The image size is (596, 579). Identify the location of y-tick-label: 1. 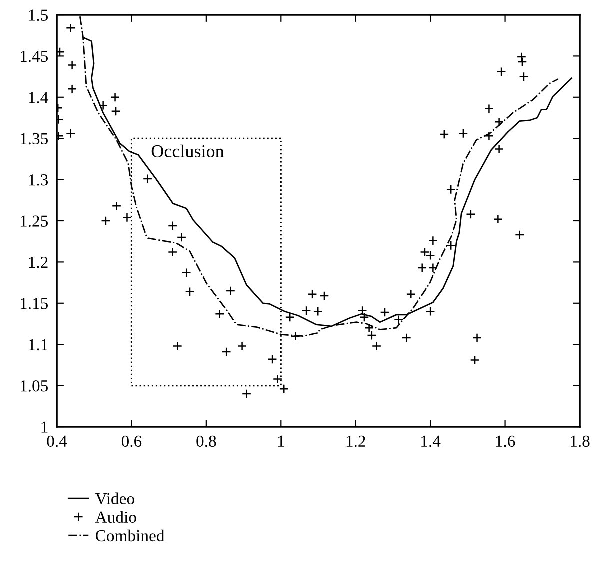
(45, 427).